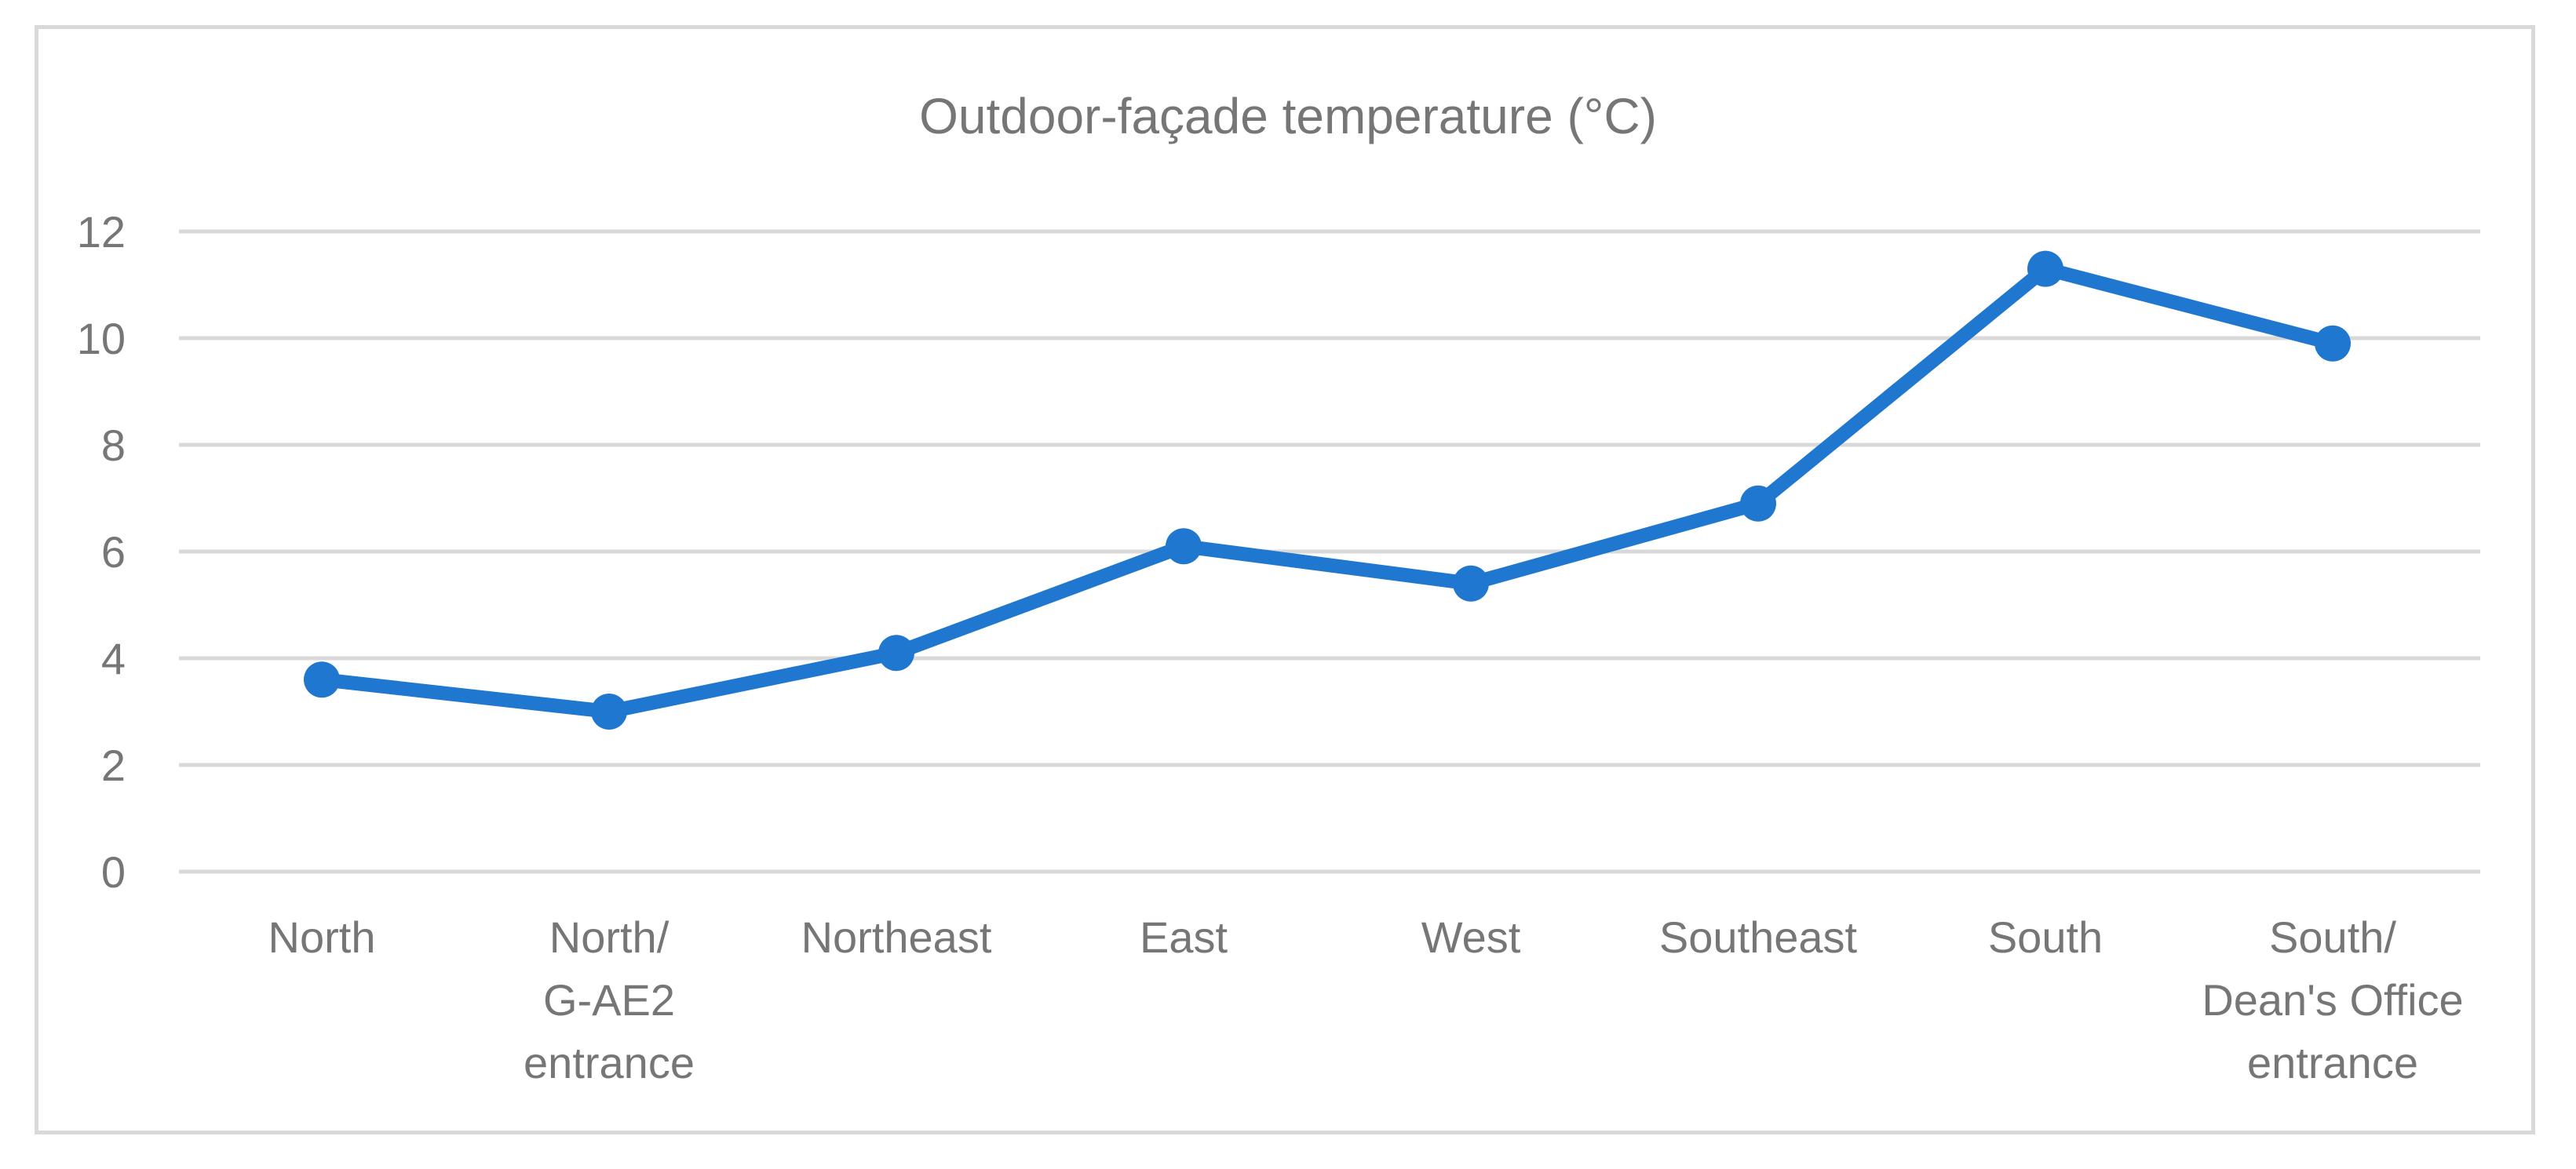  I want to click on x-category-label: West, so click(1471, 937).